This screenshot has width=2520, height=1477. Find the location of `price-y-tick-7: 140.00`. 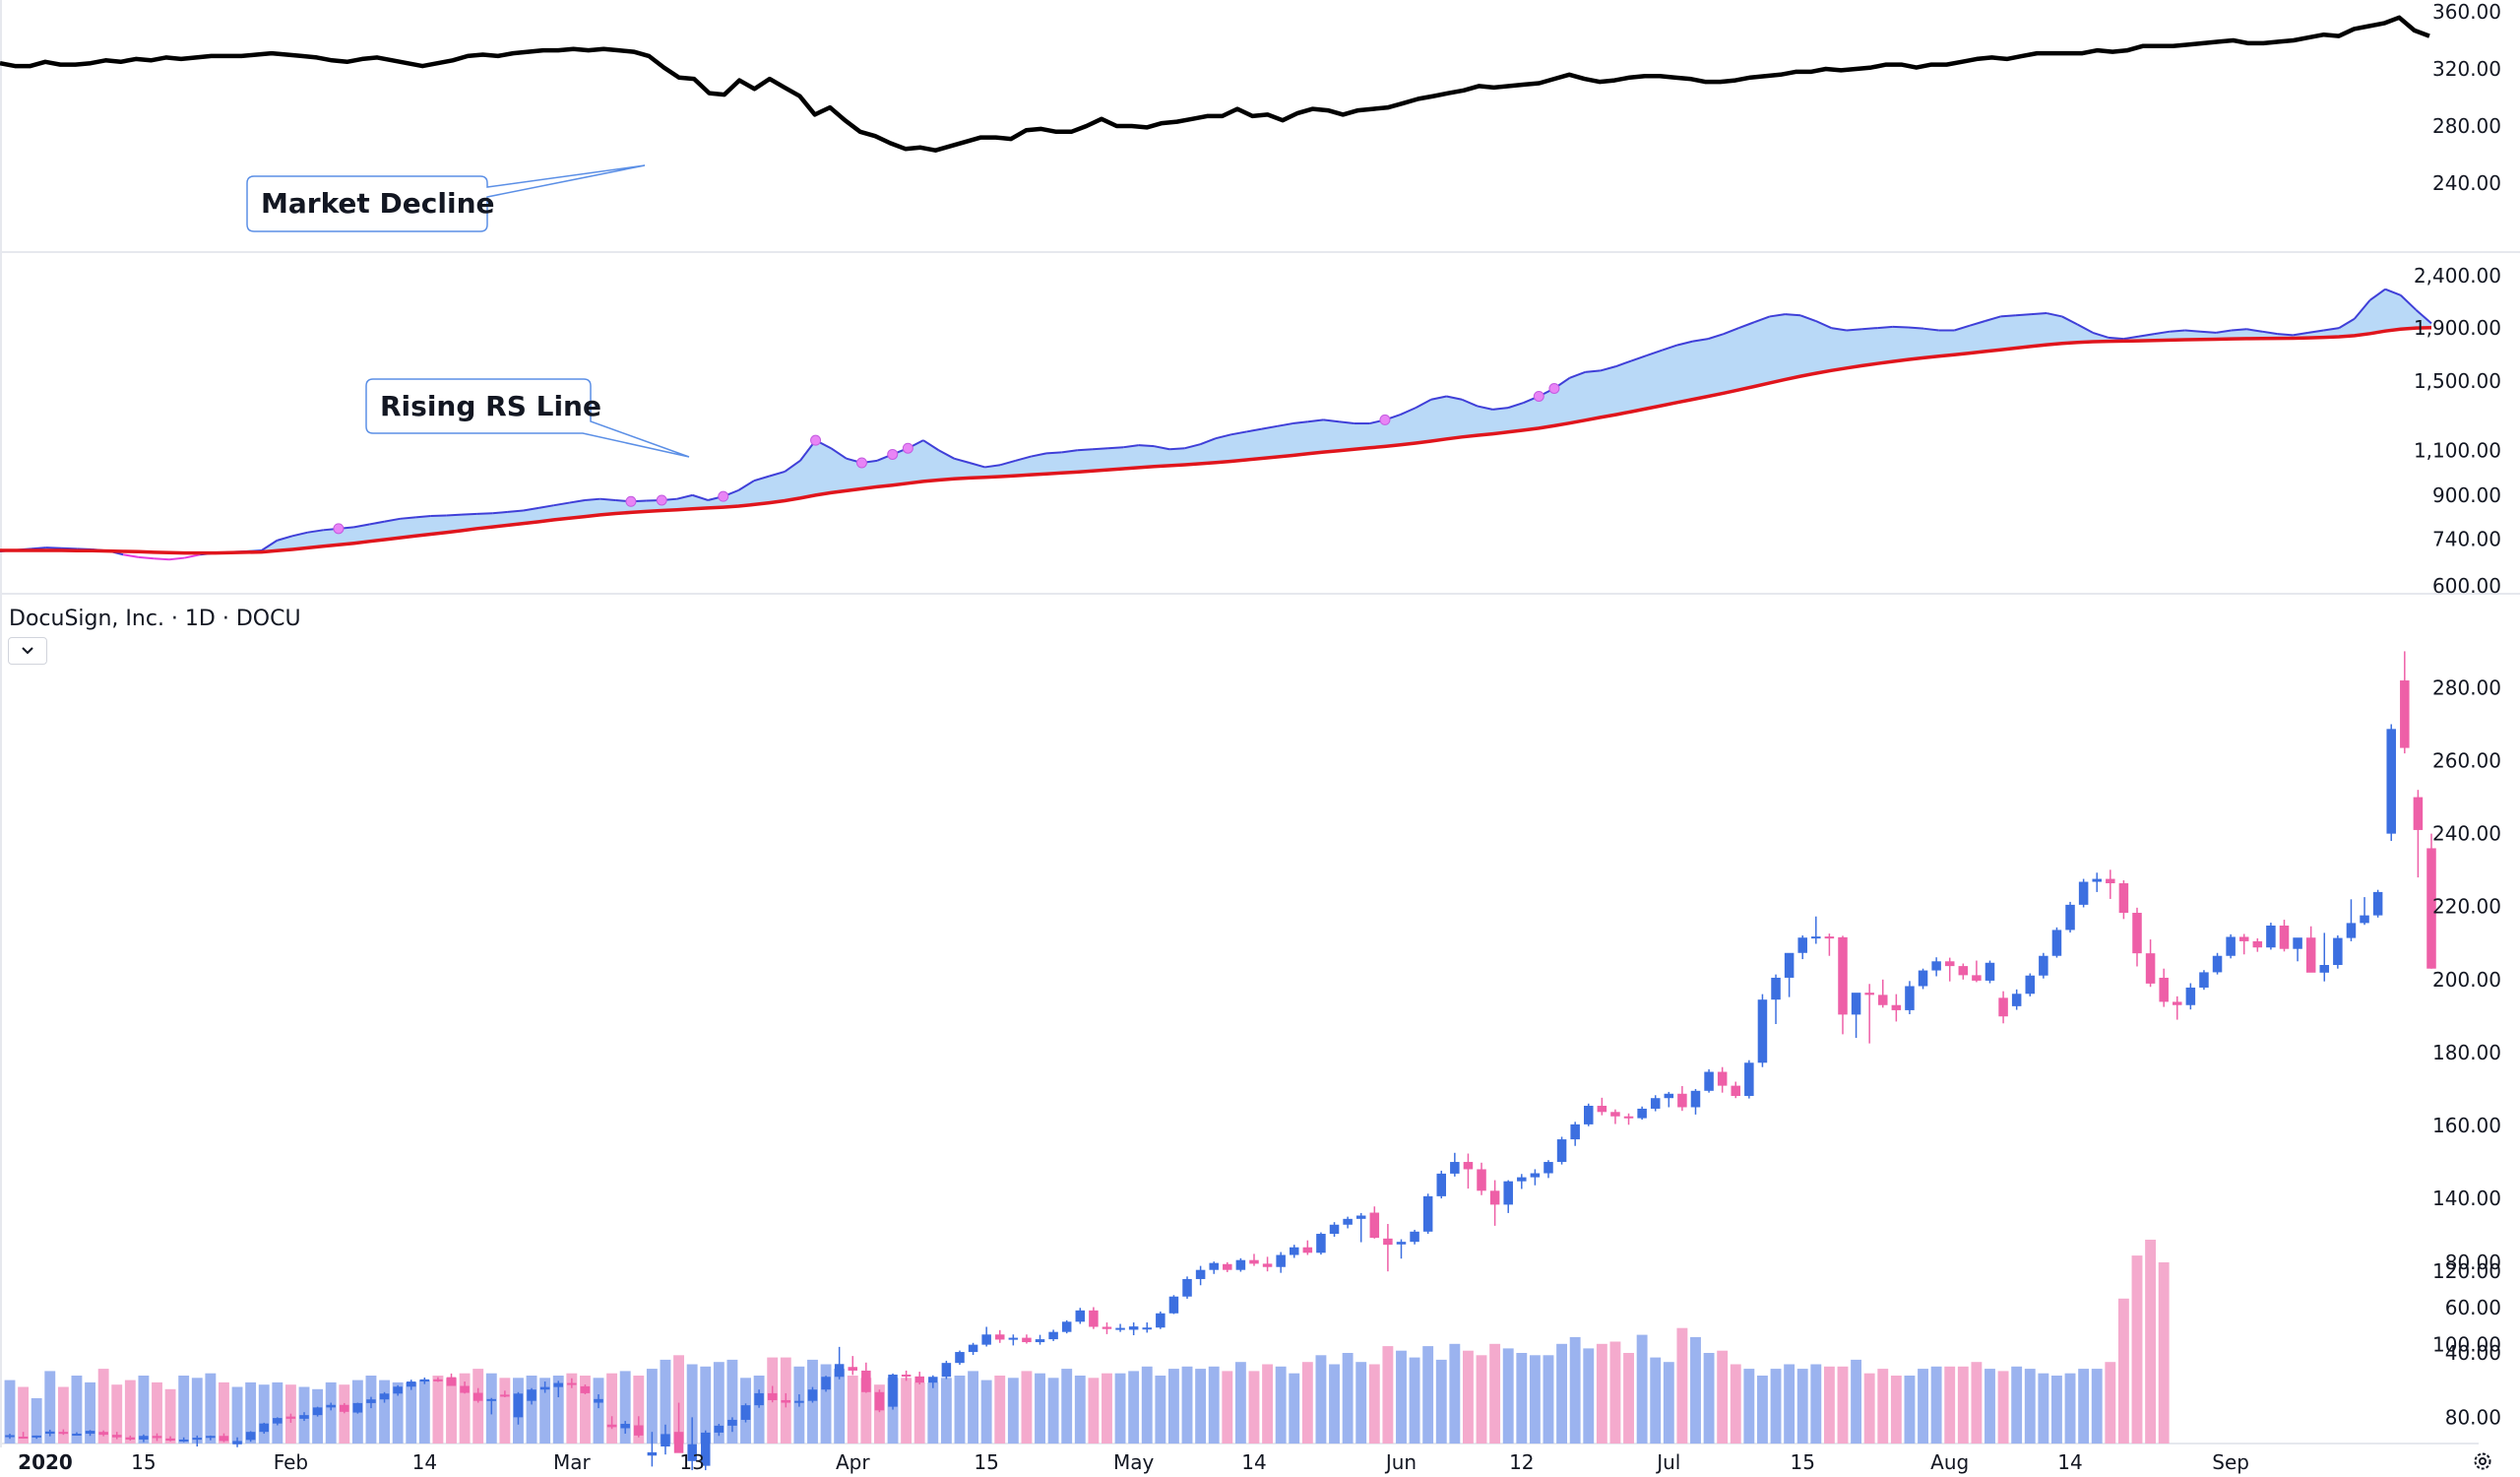

price-y-tick-7: 140.00 is located at coordinates (2466, 1198).